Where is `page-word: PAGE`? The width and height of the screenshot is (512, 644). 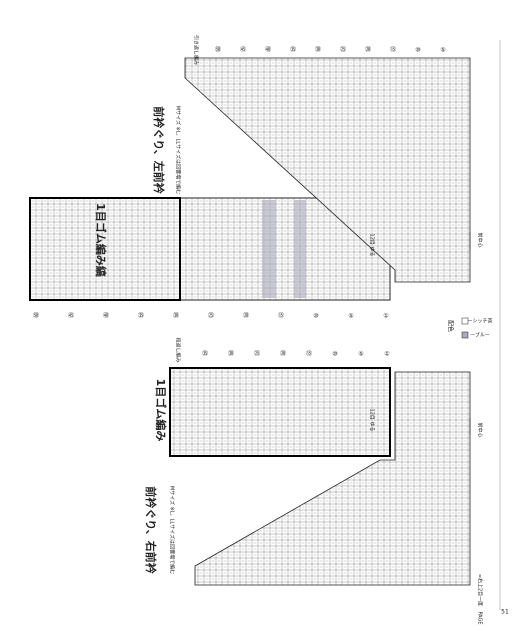 page-word: PAGE is located at coordinates (480, 617).